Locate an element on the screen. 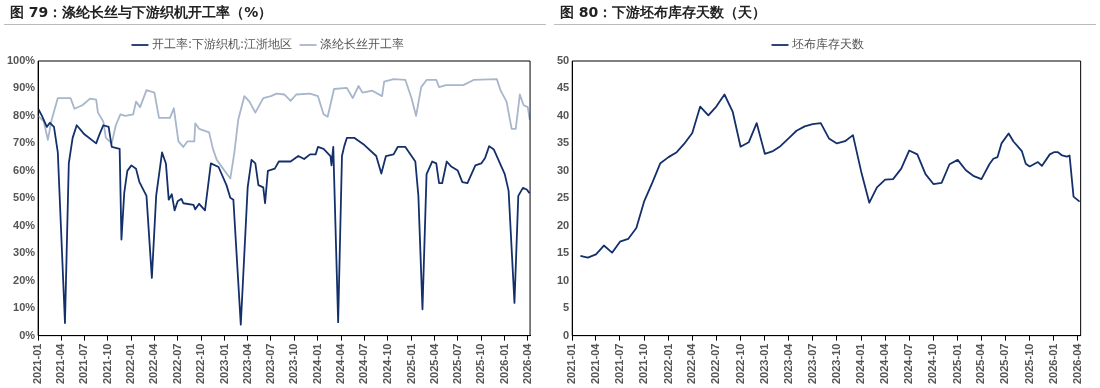 Image resolution: width=1100 pixels, height=388 pixels. y-tick-label: 70% is located at coordinates (24, 142).